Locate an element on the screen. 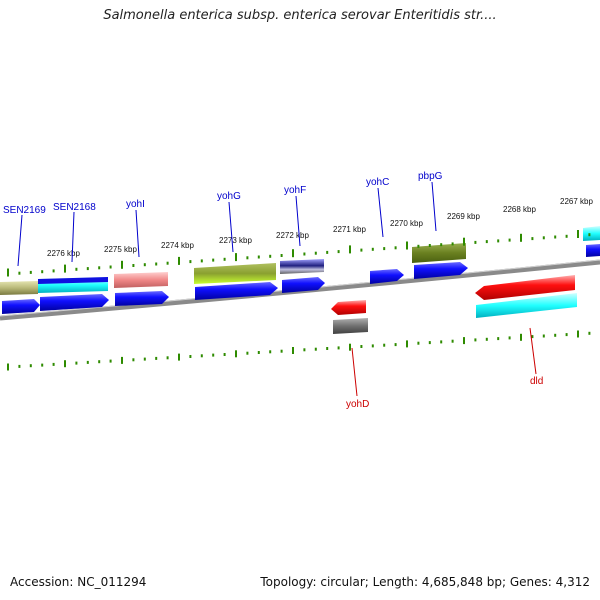 The width and height of the screenshot is (600, 600). gene-label-yohg: yohG is located at coordinates (229, 196).